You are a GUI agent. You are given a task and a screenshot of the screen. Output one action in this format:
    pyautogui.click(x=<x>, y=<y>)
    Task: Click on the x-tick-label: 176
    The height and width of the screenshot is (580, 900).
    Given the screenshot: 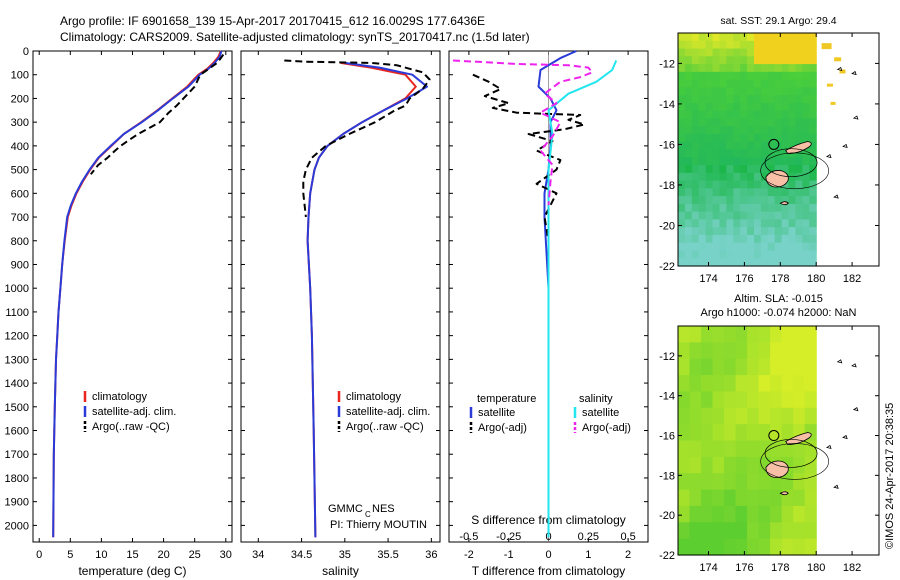 What is the action you would take?
    pyautogui.click(x=744, y=568)
    